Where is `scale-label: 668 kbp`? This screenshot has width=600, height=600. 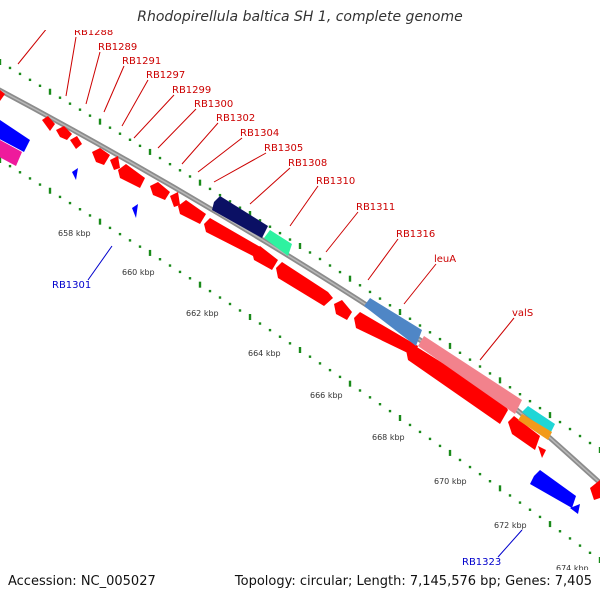
scale-label: 668 kbp is located at coordinates (388, 437).